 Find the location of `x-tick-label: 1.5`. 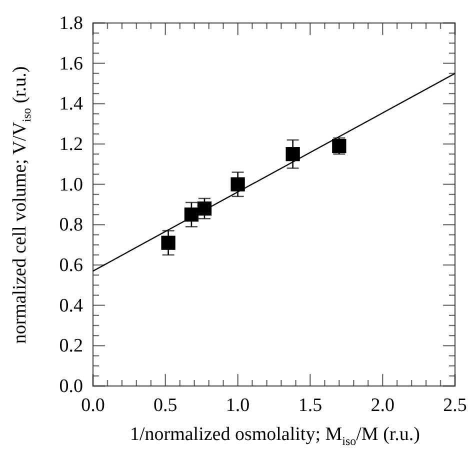

x-tick-label: 1.5 is located at coordinates (310, 405).